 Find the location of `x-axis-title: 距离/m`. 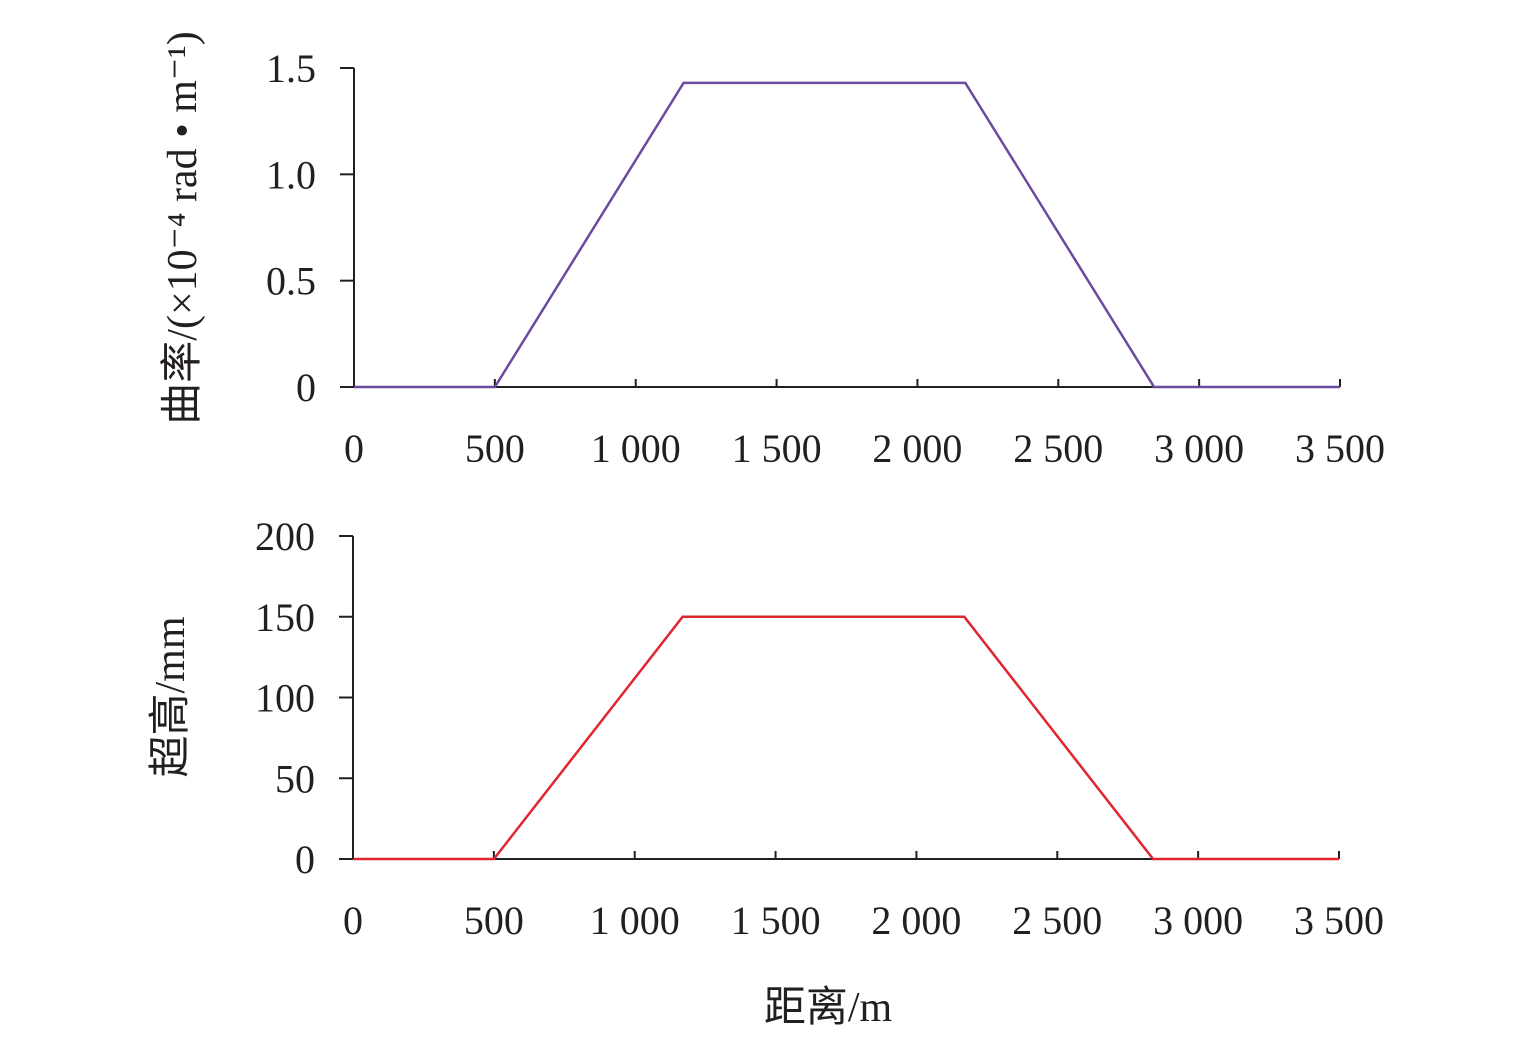

x-axis-title: 距离/m is located at coordinates (828, 1007).